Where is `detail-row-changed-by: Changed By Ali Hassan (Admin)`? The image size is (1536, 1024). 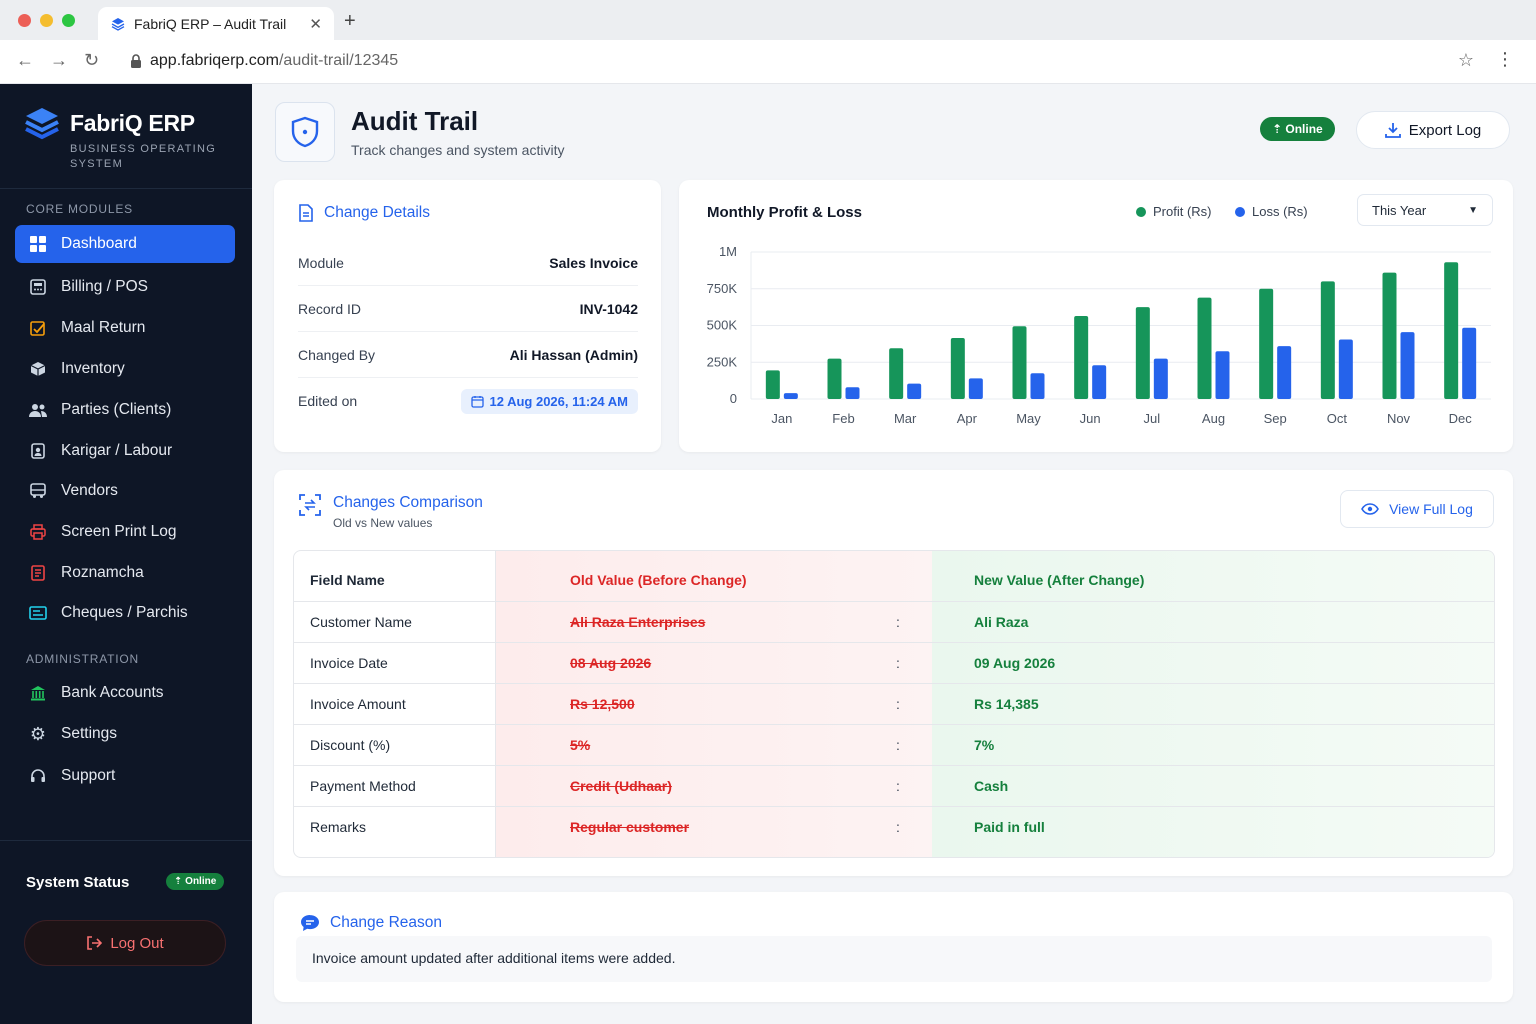
detail-row-changed-by: Changed By Ali Hassan (Admin) is located at coordinates (468, 355).